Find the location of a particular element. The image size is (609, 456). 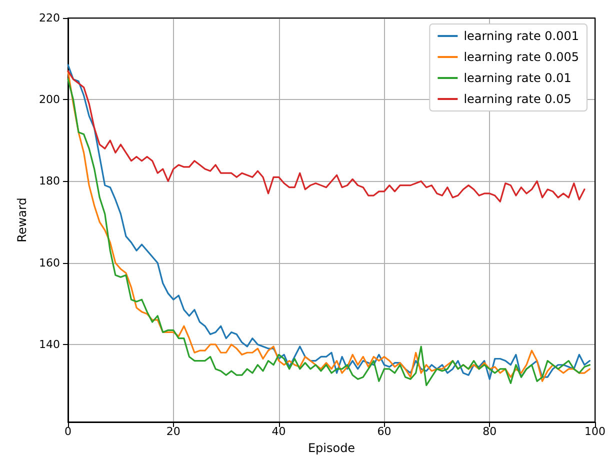

y-tick-label: 180 is located at coordinates (49, 181).